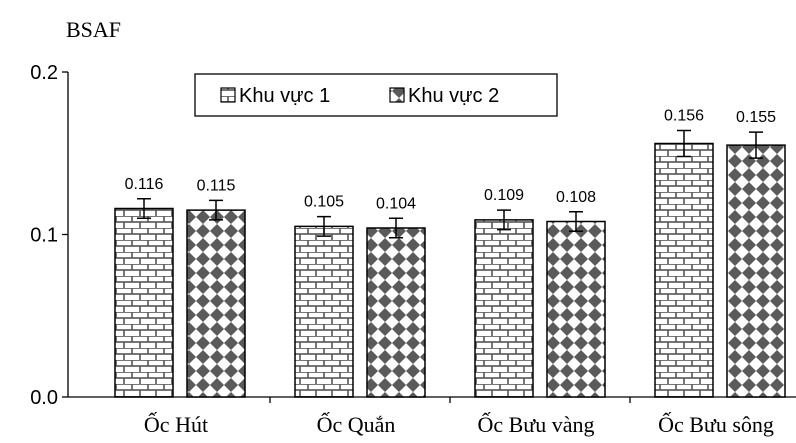  What do you see at coordinates (324, 202) in the screenshot?
I see `data-label: 0.105` at bounding box center [324, 202].